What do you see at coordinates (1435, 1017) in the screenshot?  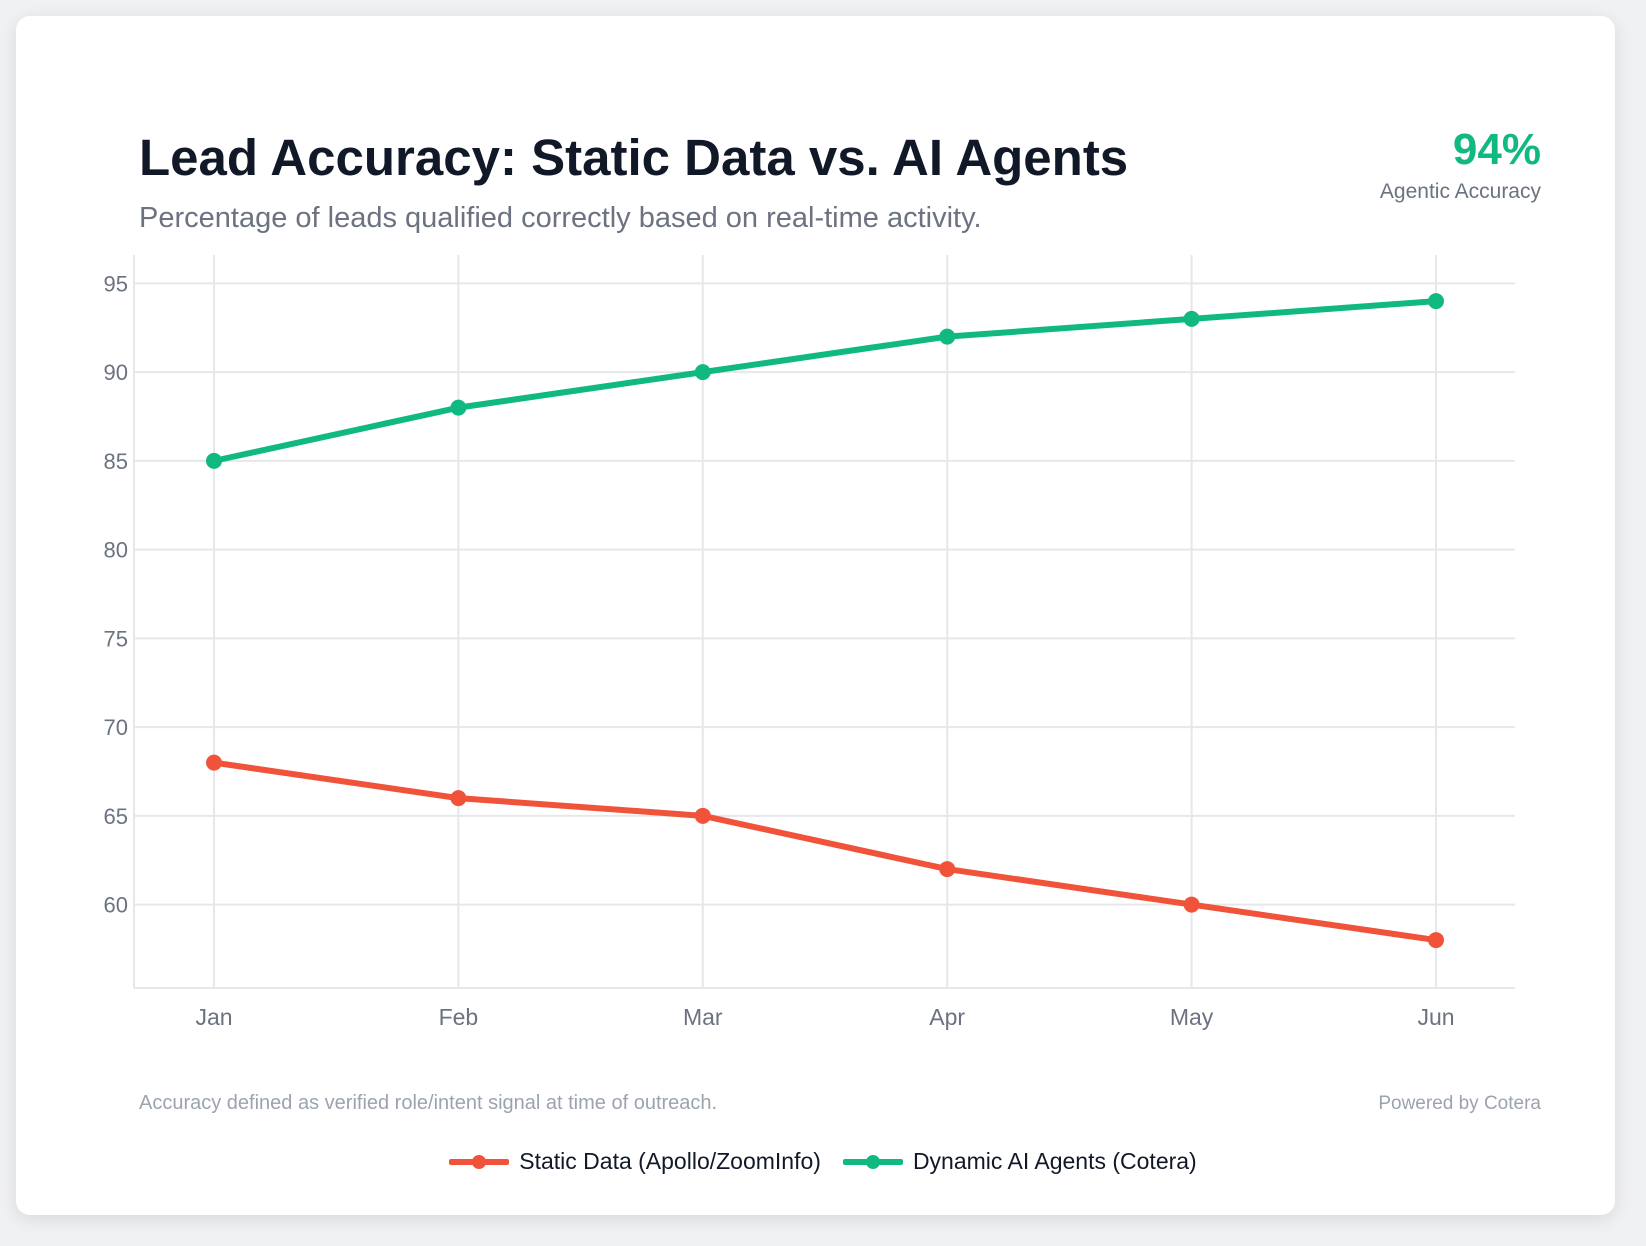 I see `x-tick-label: Jun` at bounding box center [1435, 1017].